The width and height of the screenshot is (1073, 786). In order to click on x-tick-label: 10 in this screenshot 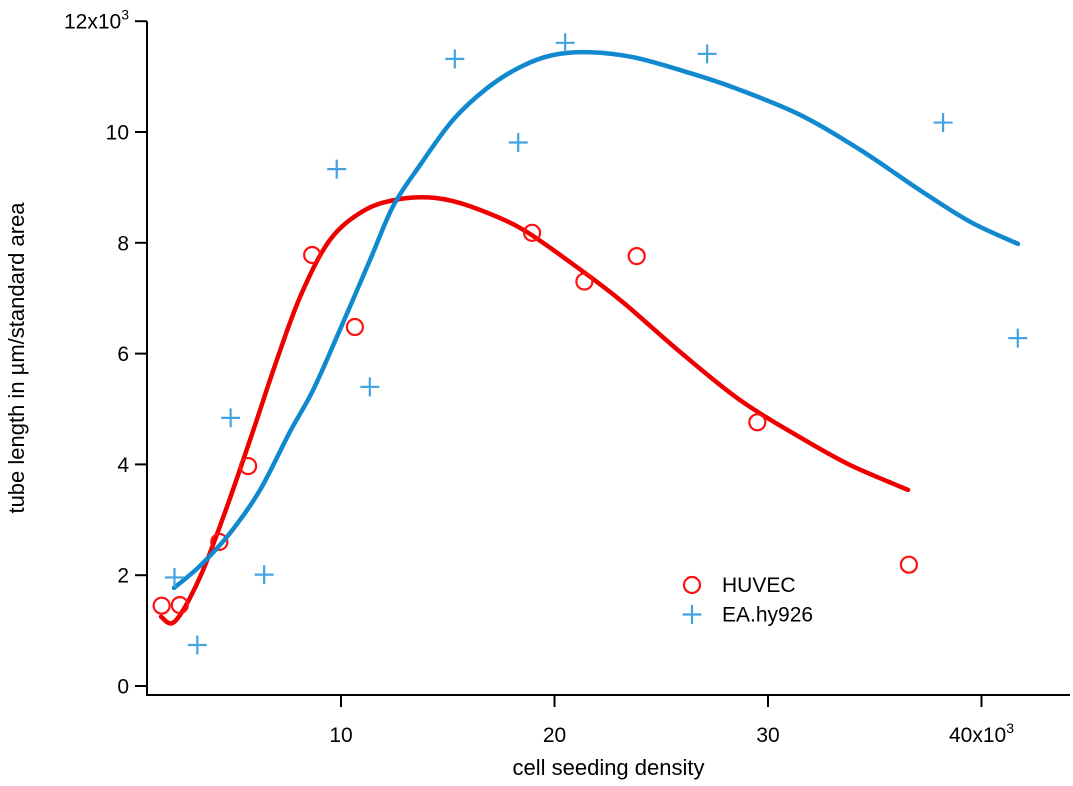, I will do `click(340, 735)`.